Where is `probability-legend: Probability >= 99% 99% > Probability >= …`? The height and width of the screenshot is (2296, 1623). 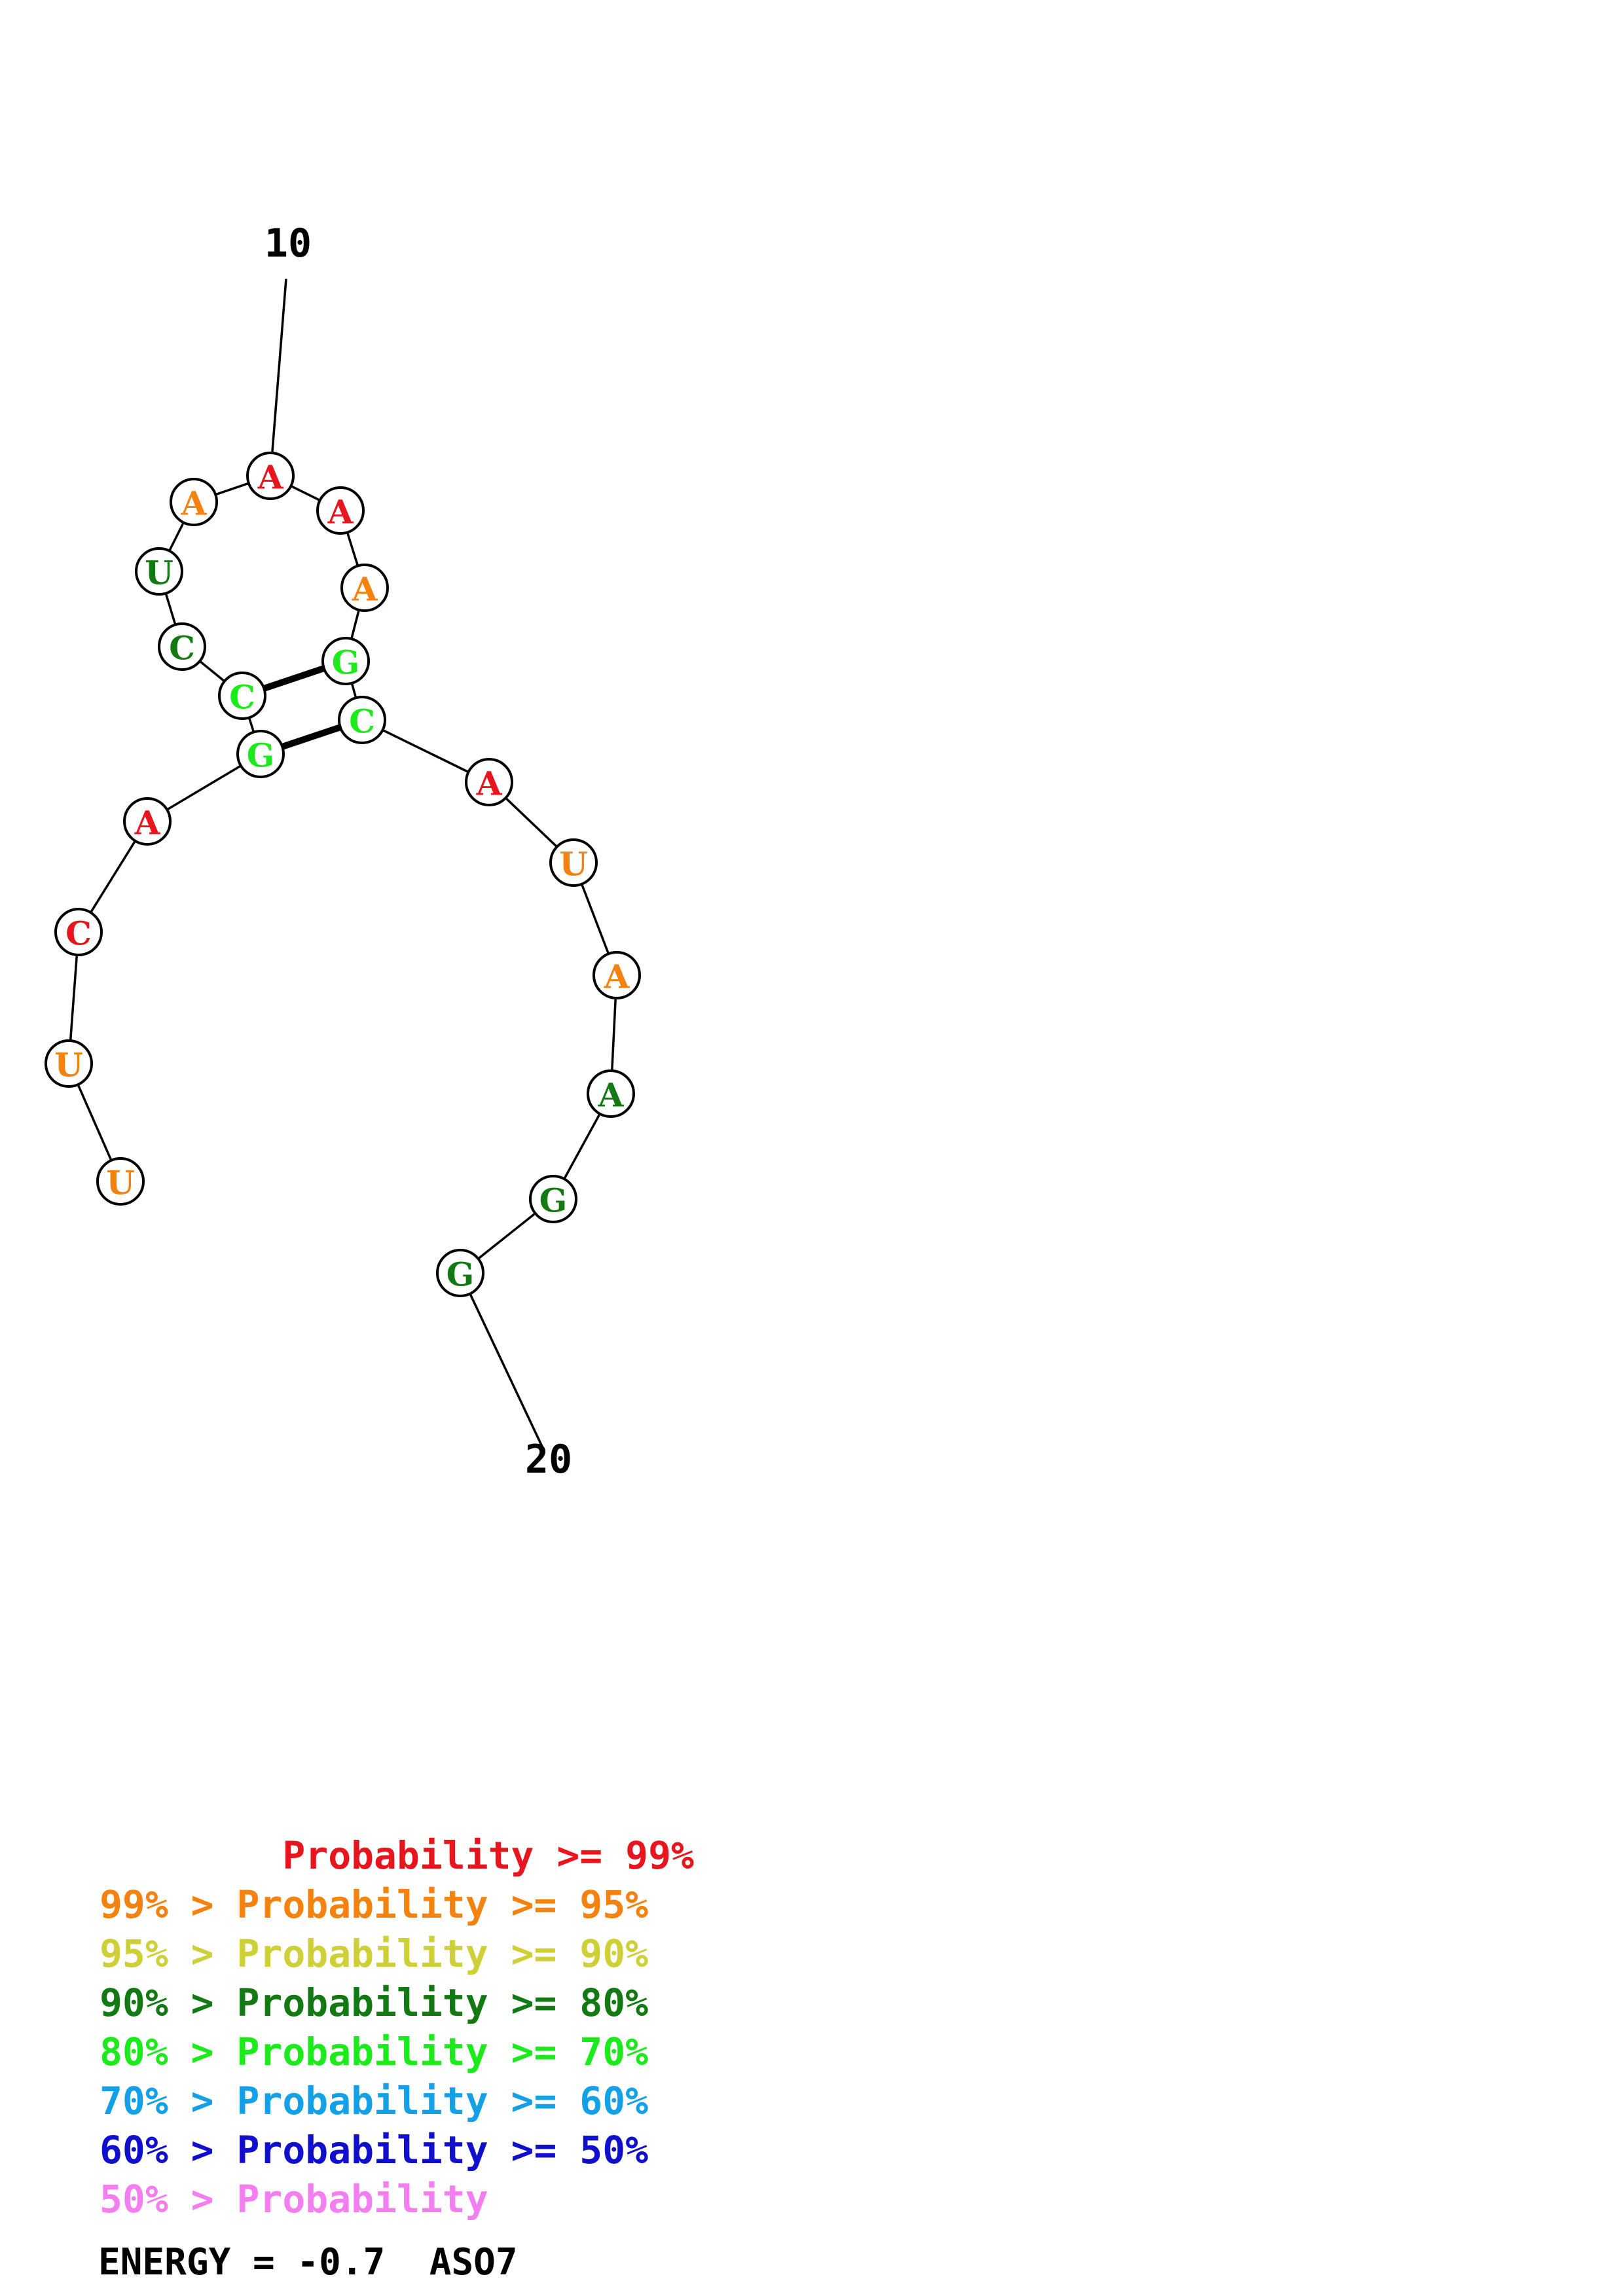 probability-legend: Probability >= 99% 99% > Probability >= … is located at coordinates (397, 2027).